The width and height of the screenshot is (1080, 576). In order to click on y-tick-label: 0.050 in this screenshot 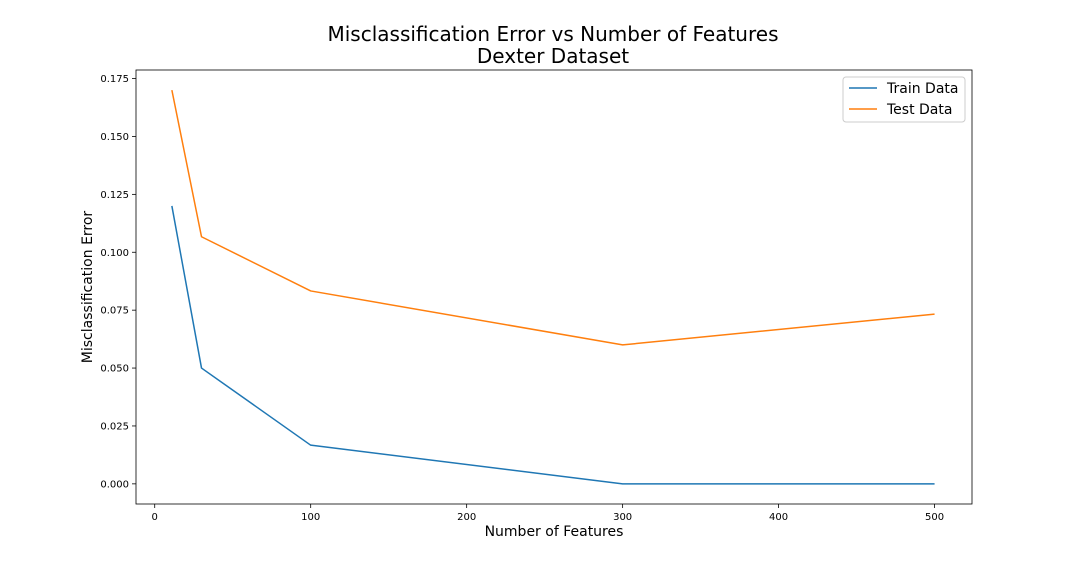, I will do `click(114, 369)`.